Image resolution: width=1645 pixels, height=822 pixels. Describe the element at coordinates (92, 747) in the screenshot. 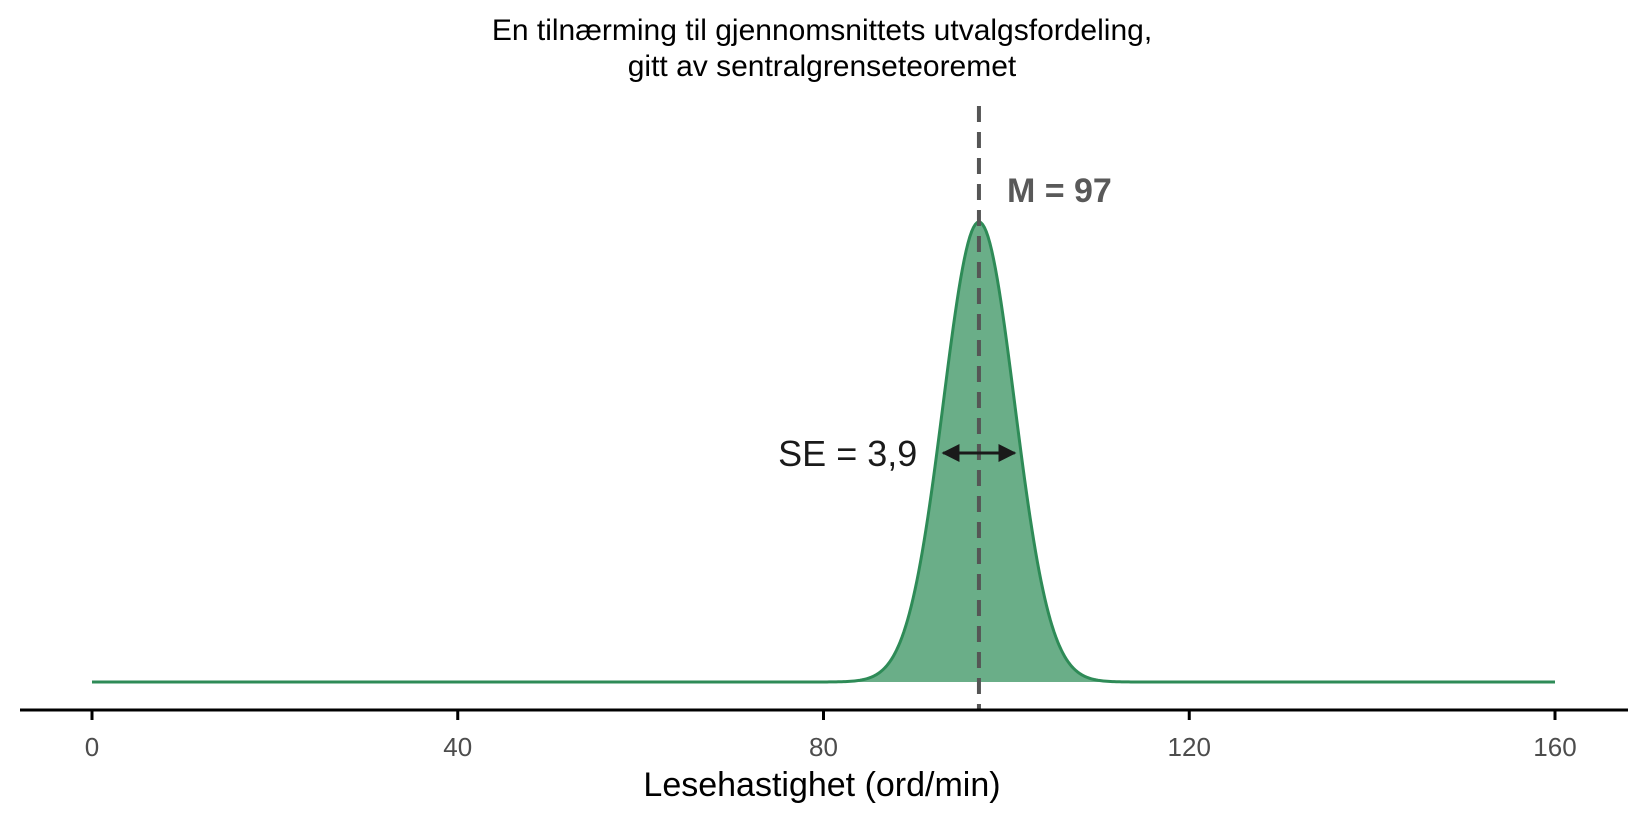

I see `x-tick-label: 0` at that location.